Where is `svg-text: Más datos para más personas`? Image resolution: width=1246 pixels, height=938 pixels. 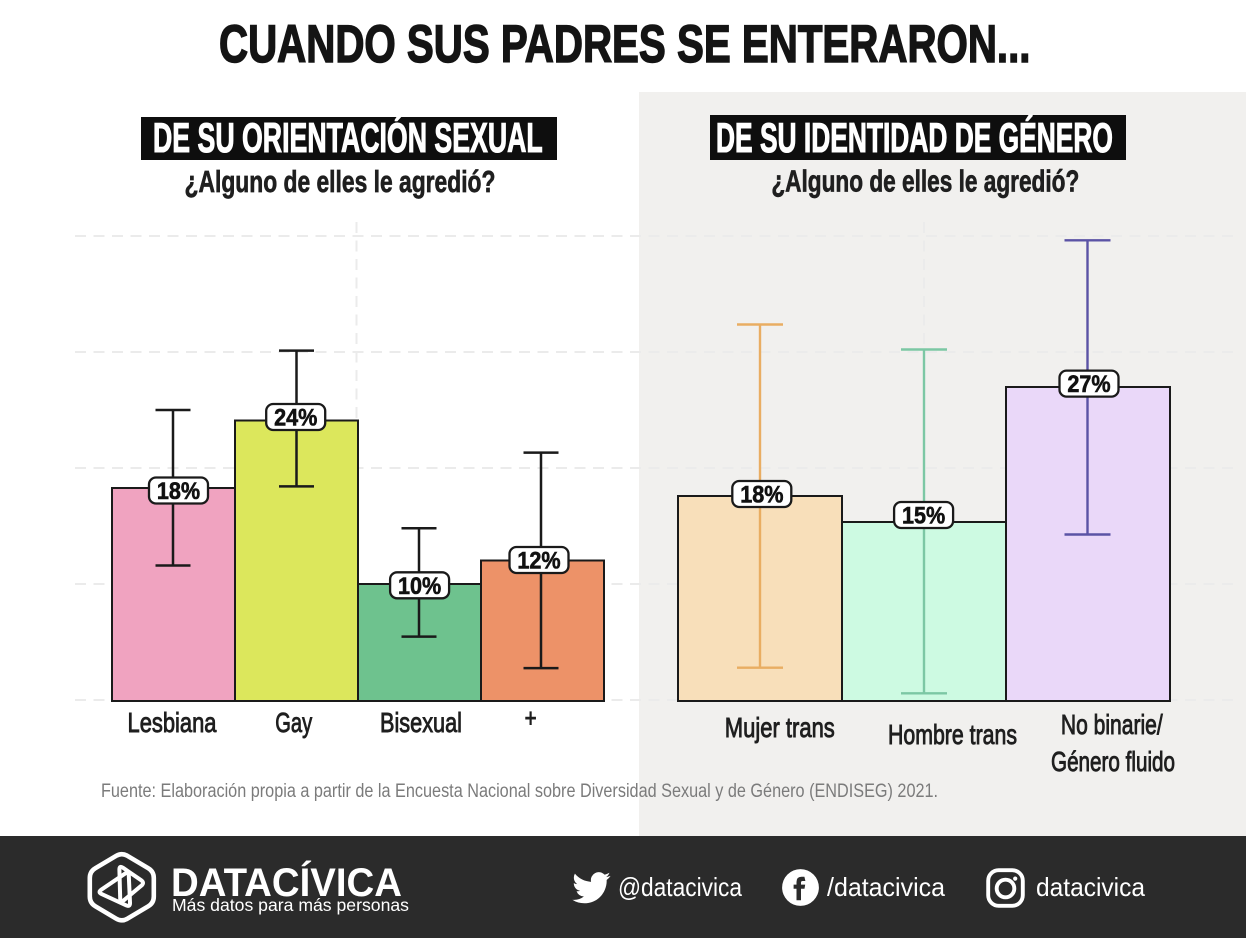
svg-text: Más datos para más personas is located at coordinates (290, 905).